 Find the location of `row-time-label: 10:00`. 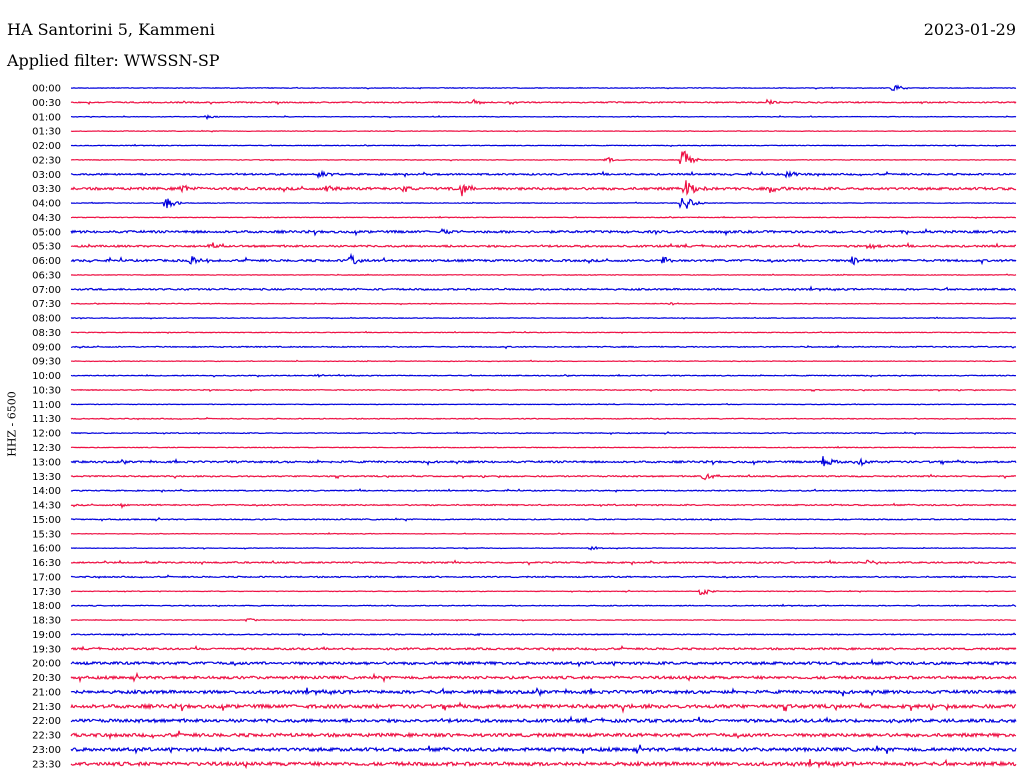

row-time-label: 10:00 is located at coordinates (46, 376).